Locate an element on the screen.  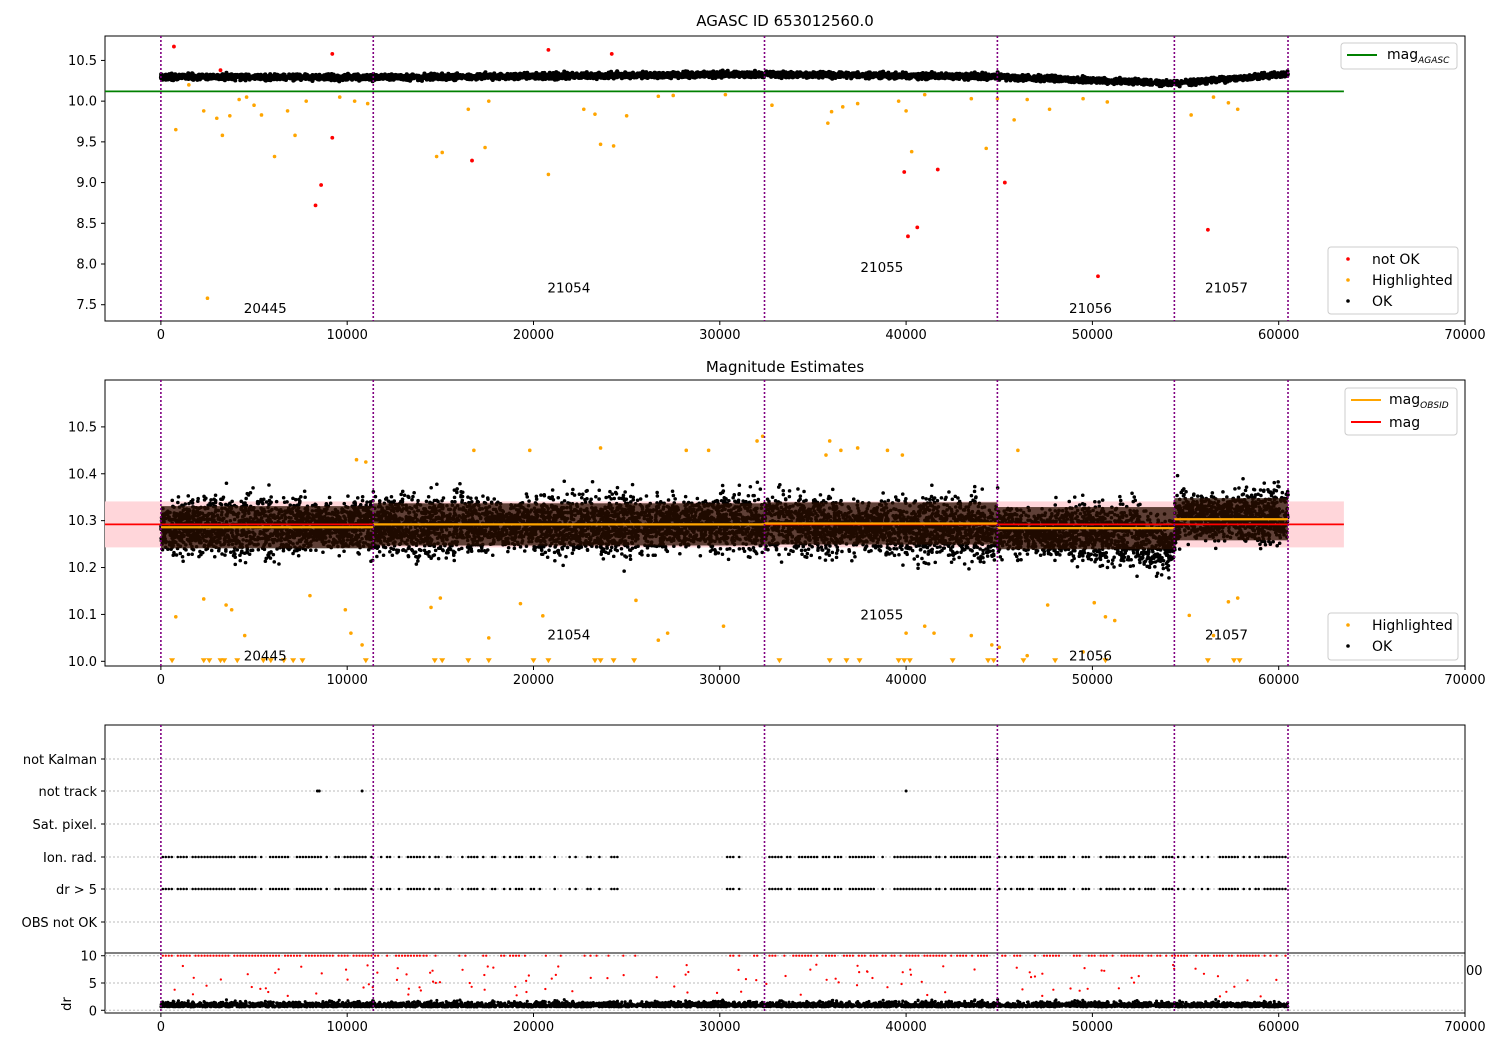
top-ytick-label: 9.5 is located at coordinates (86, 142).